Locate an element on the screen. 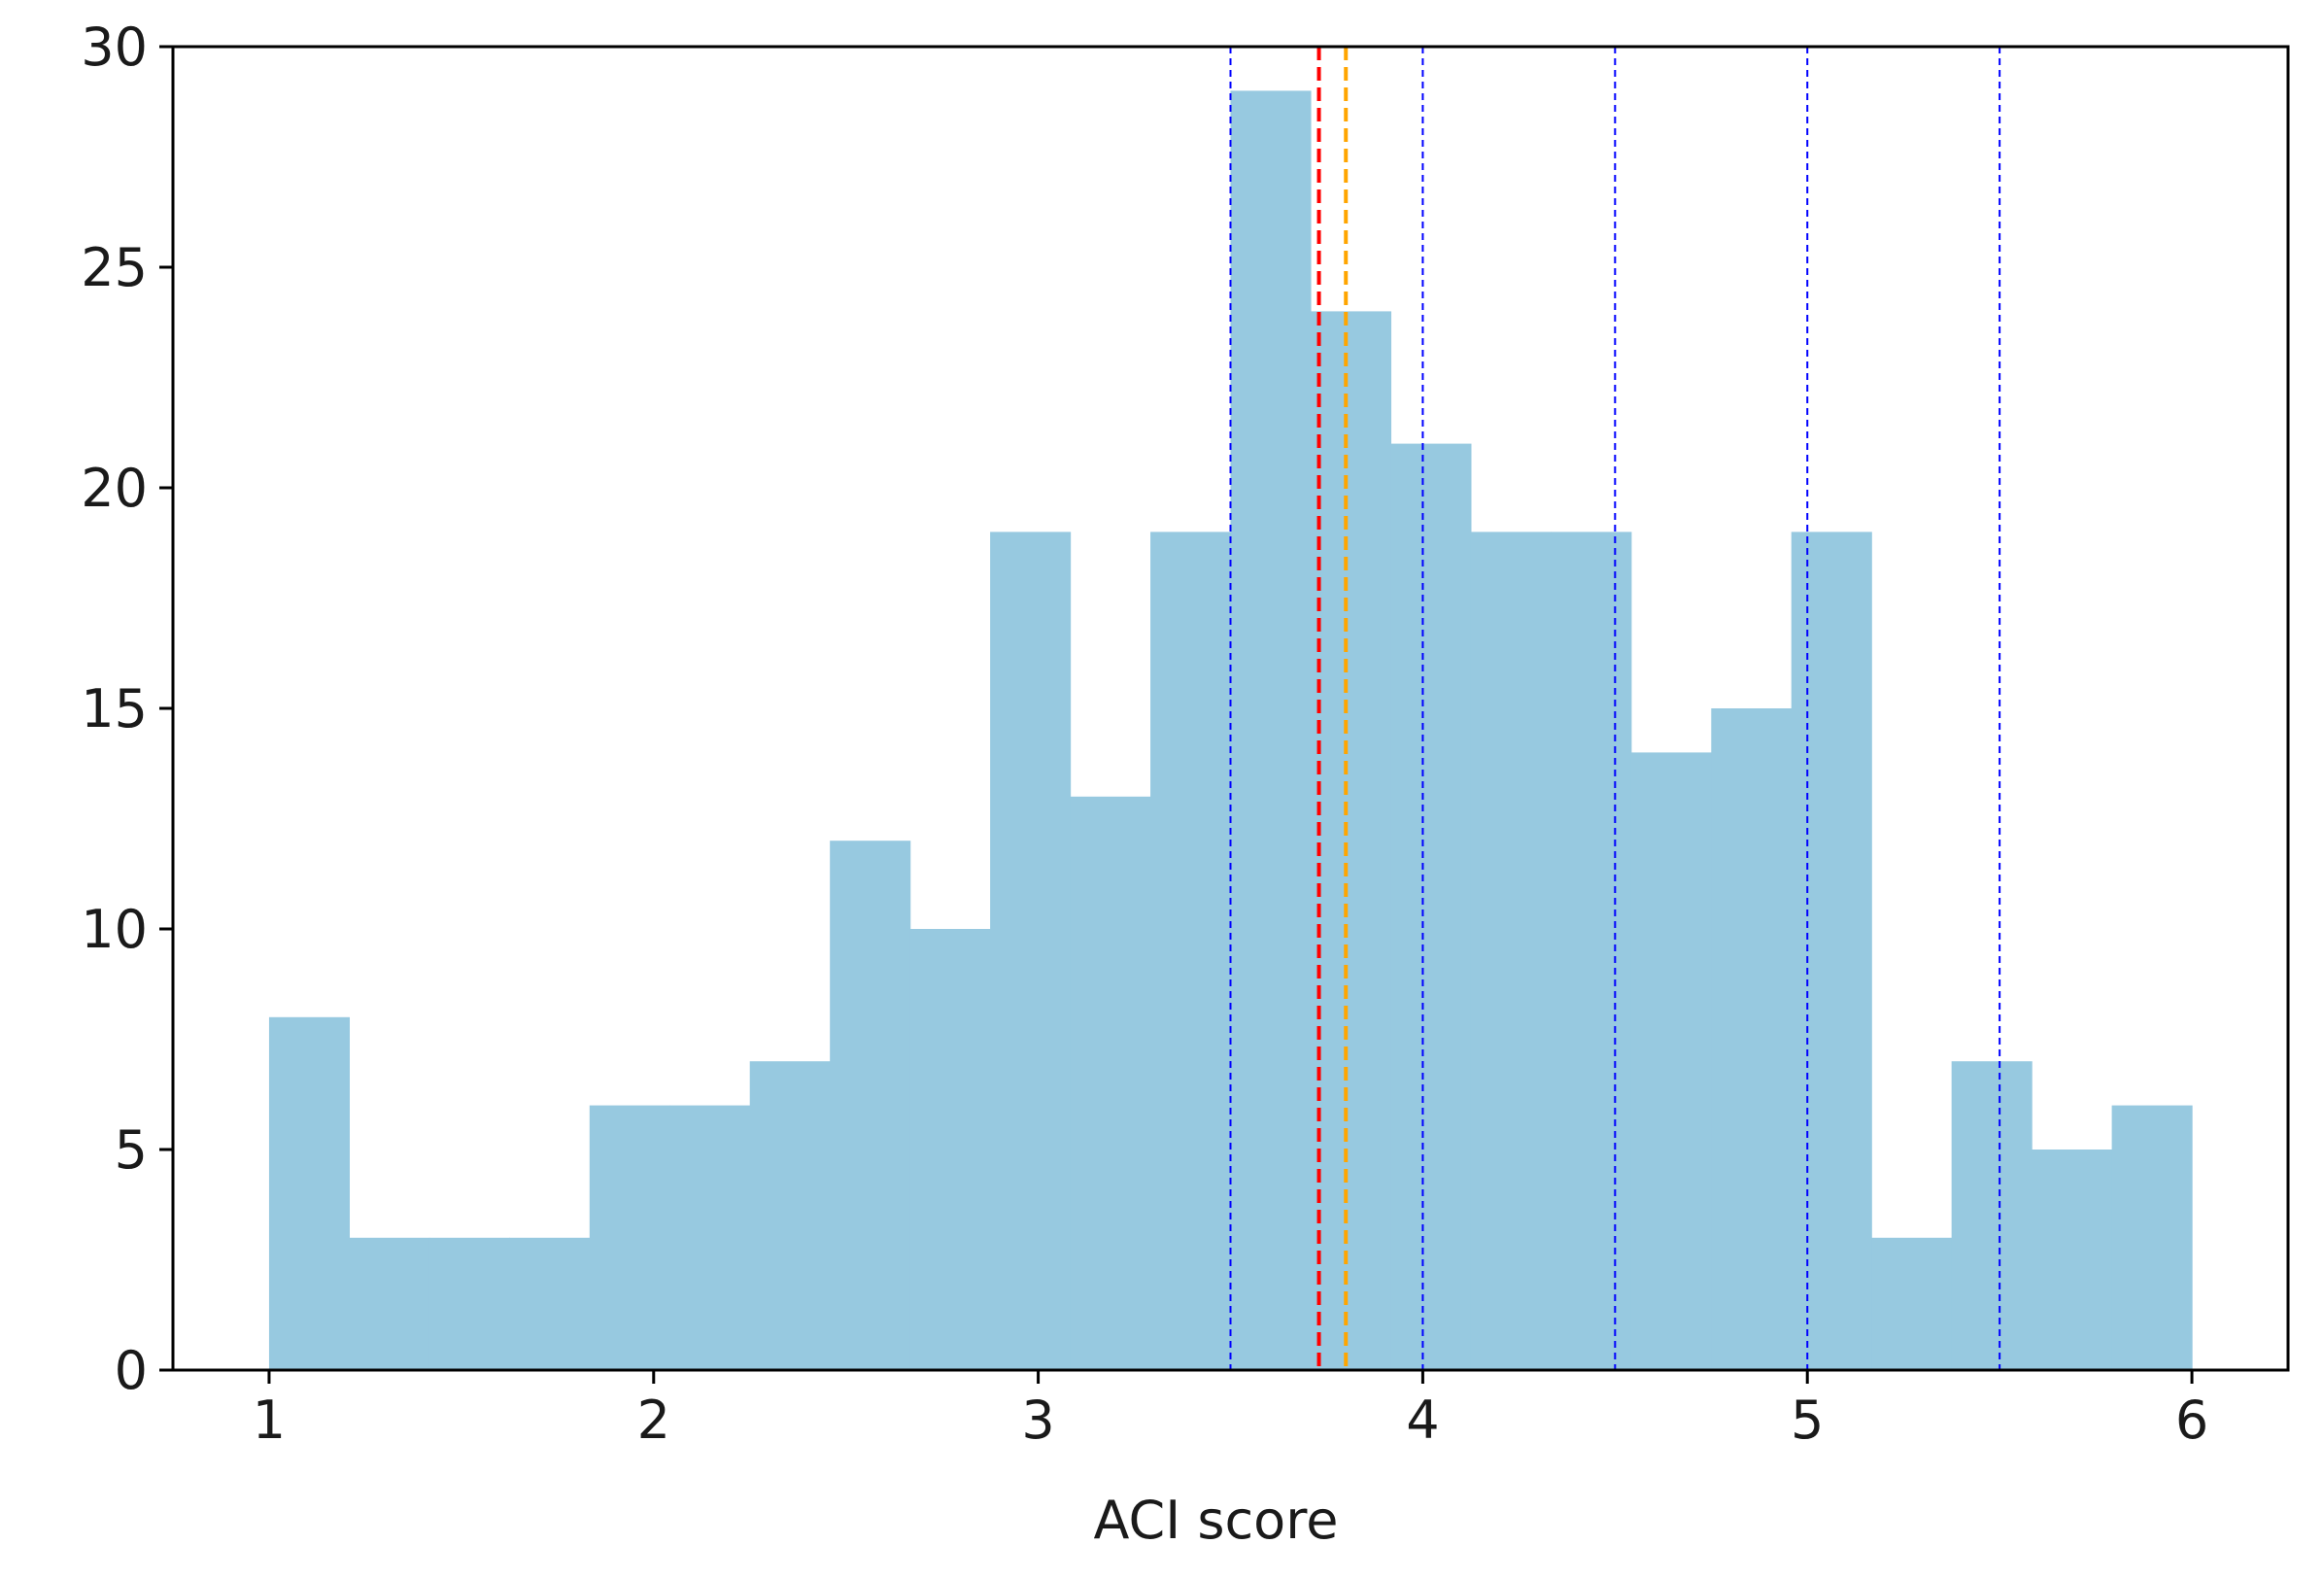 This screenshot has height=1579, width=2324. y-tick-label: 20 is located at coordinates (115, 489).